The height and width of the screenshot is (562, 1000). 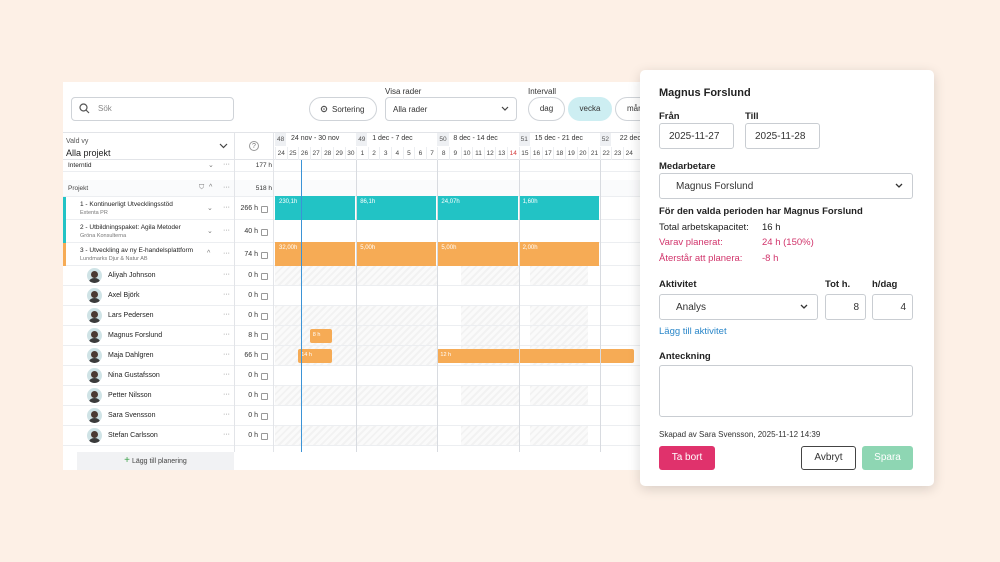 I want to click on internal-time-label: Interntid, so click(x=80, y=165).